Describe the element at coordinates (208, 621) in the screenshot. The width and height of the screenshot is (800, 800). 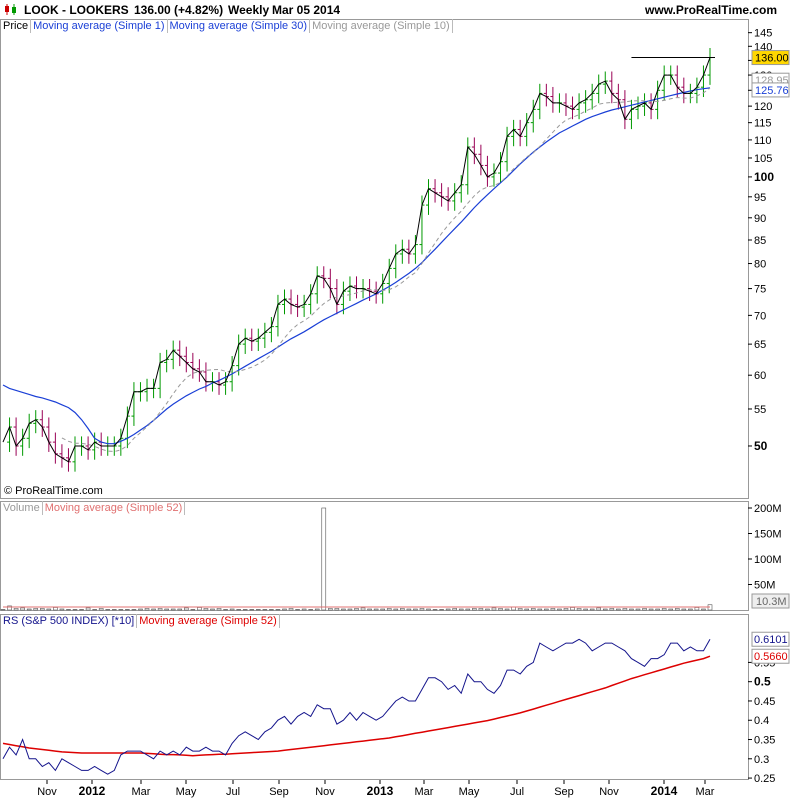
I see `legend-rs-ma: Moving average (Simple 52)` at that location.